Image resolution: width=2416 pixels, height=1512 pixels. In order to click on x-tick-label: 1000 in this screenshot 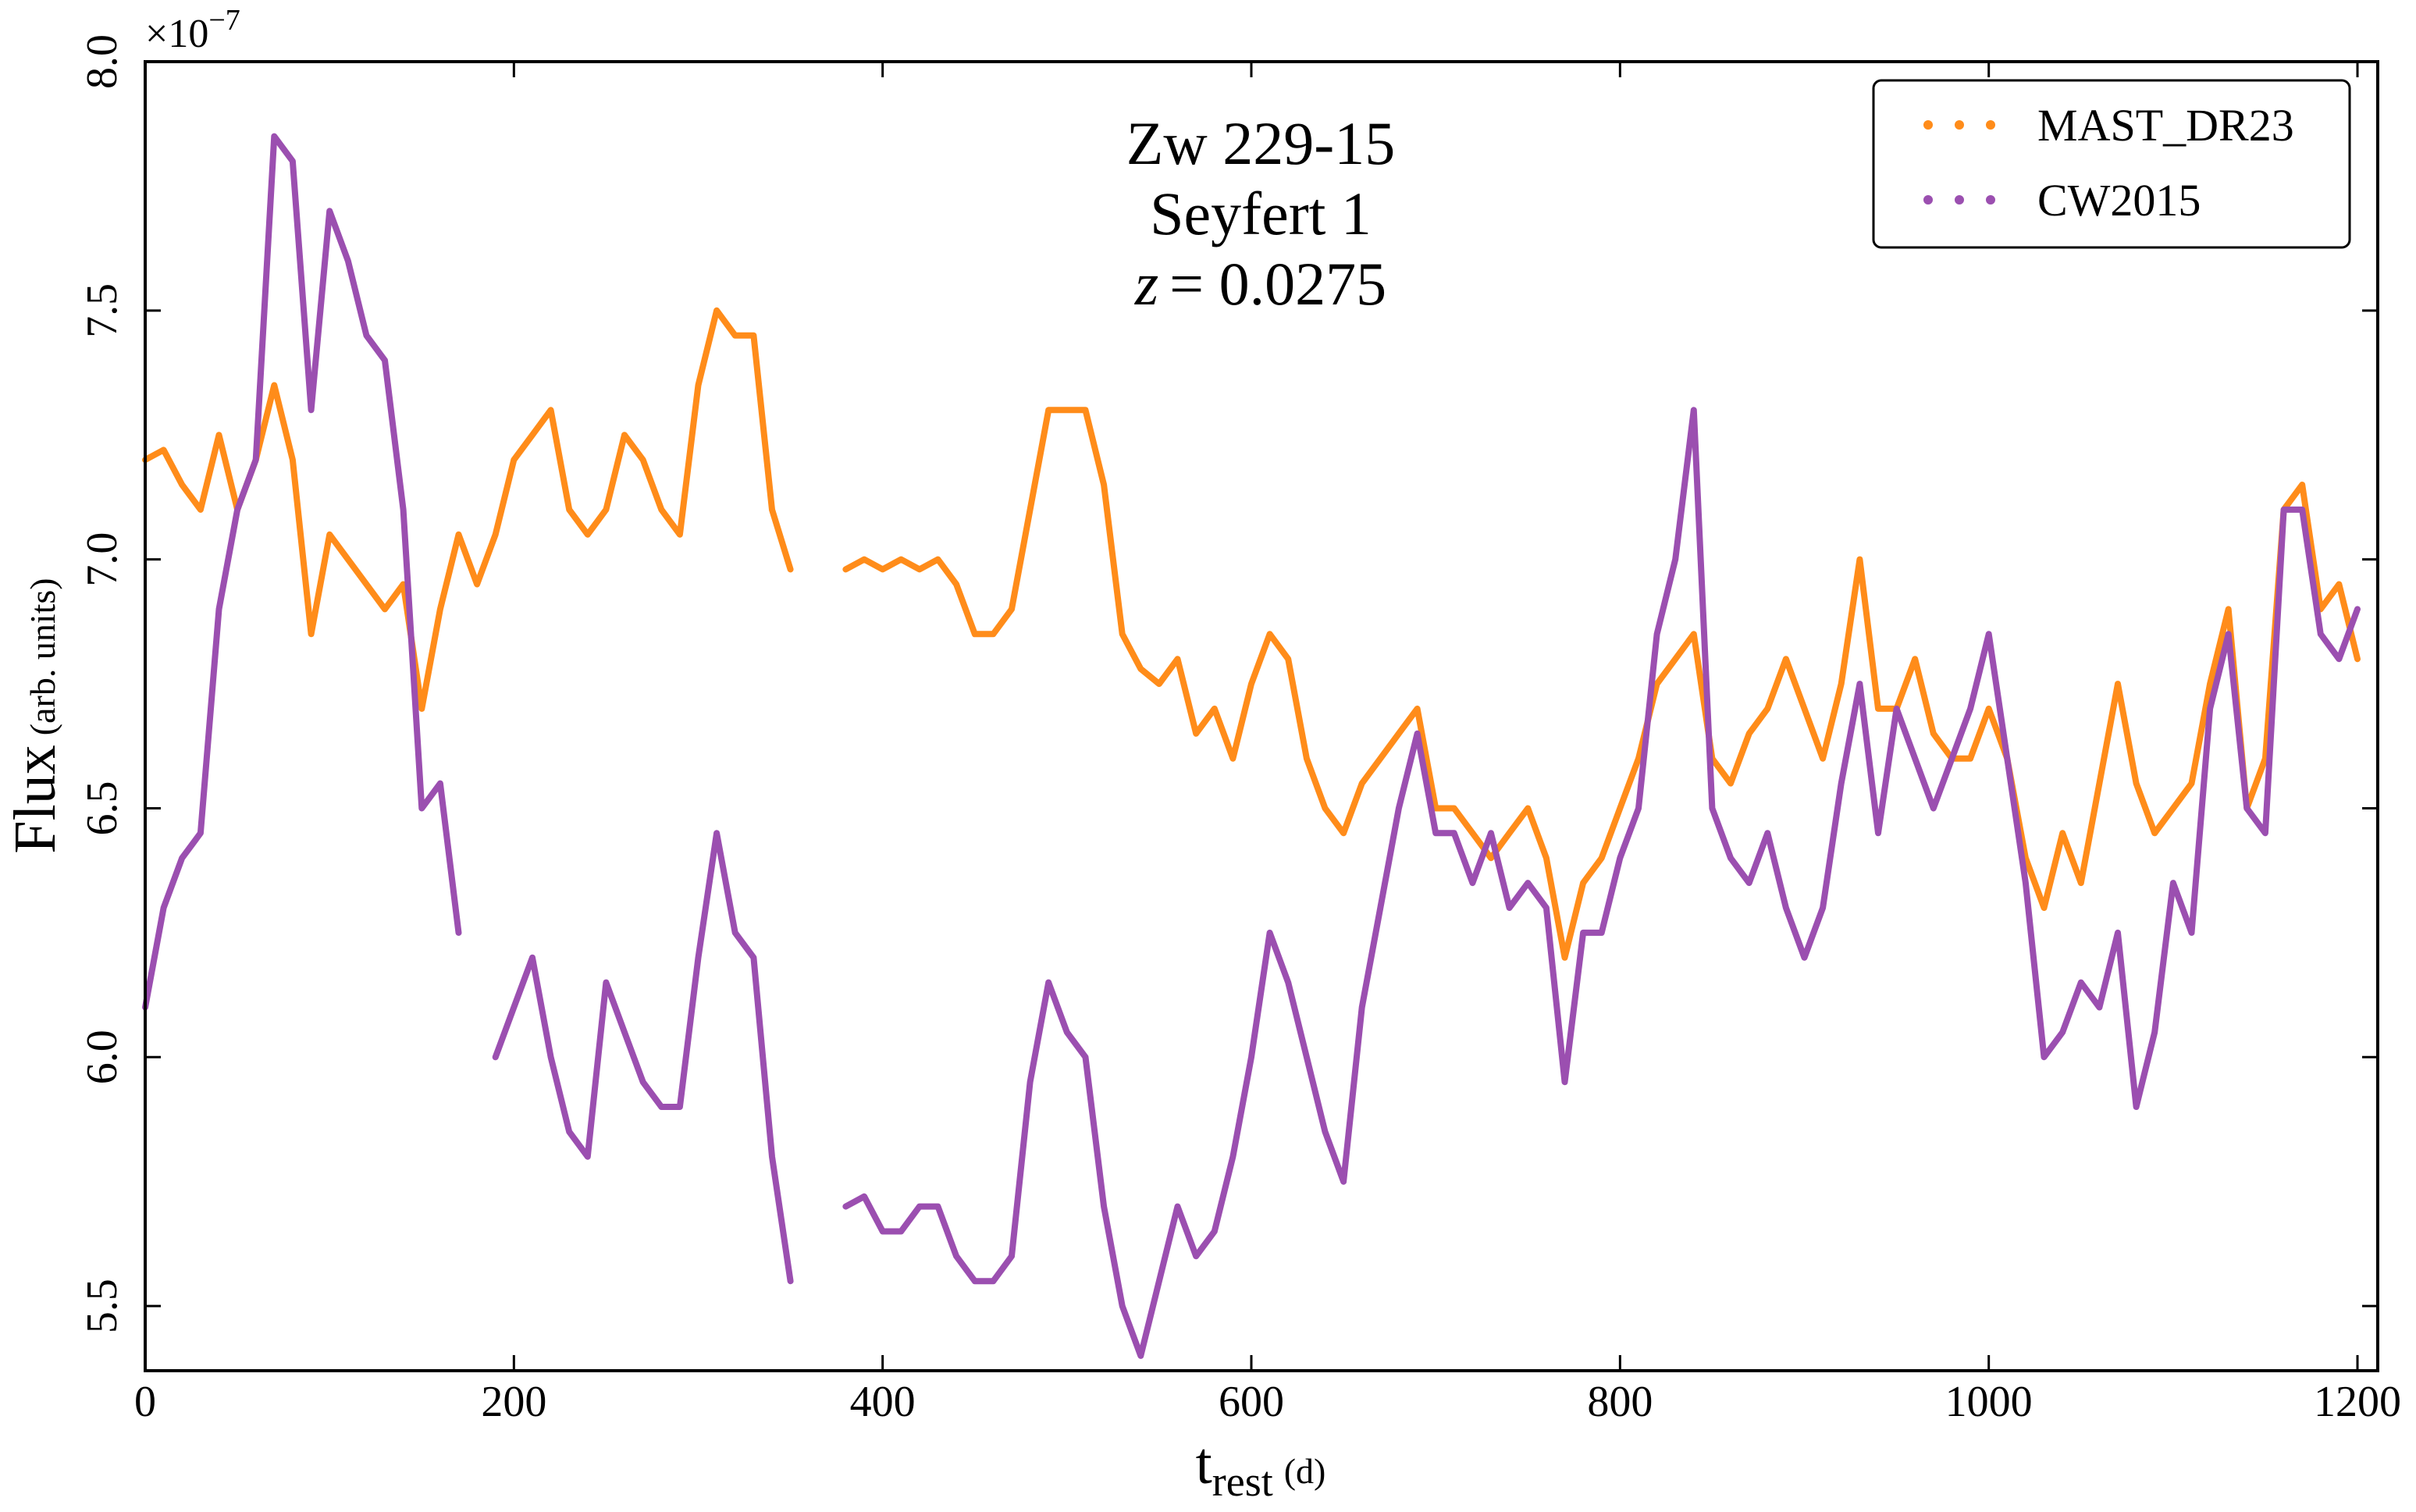, I will do `click(1989, 1402)`.